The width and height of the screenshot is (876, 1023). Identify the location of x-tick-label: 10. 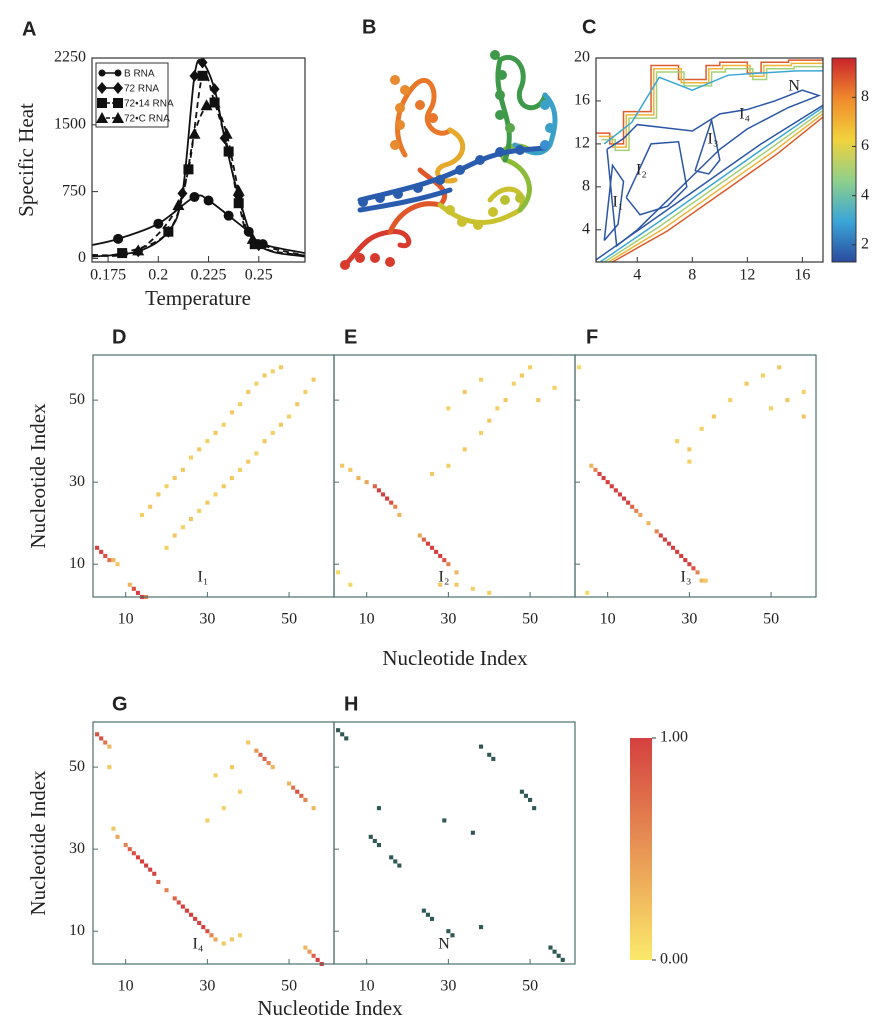
(126, 986).